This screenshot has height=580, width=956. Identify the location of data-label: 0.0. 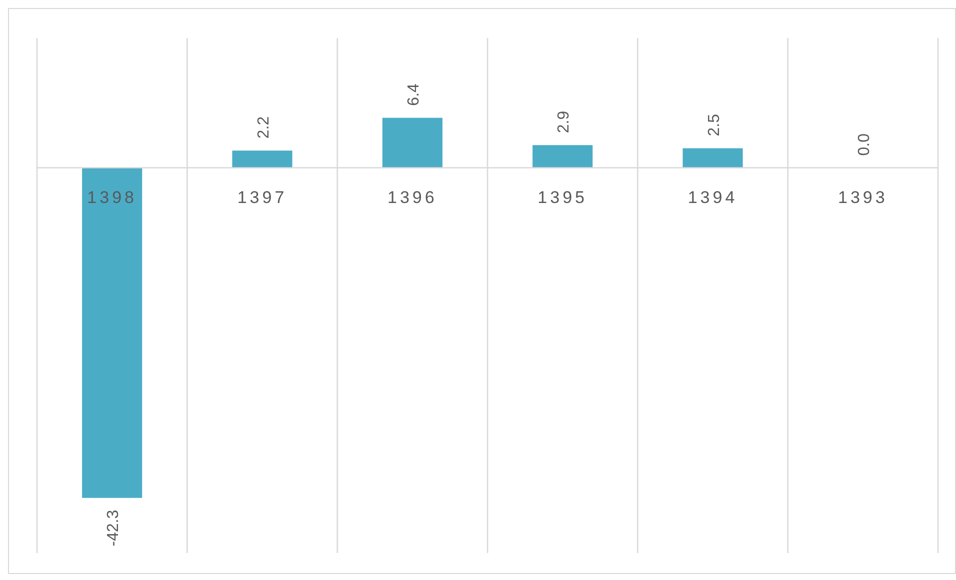
(864, 144).